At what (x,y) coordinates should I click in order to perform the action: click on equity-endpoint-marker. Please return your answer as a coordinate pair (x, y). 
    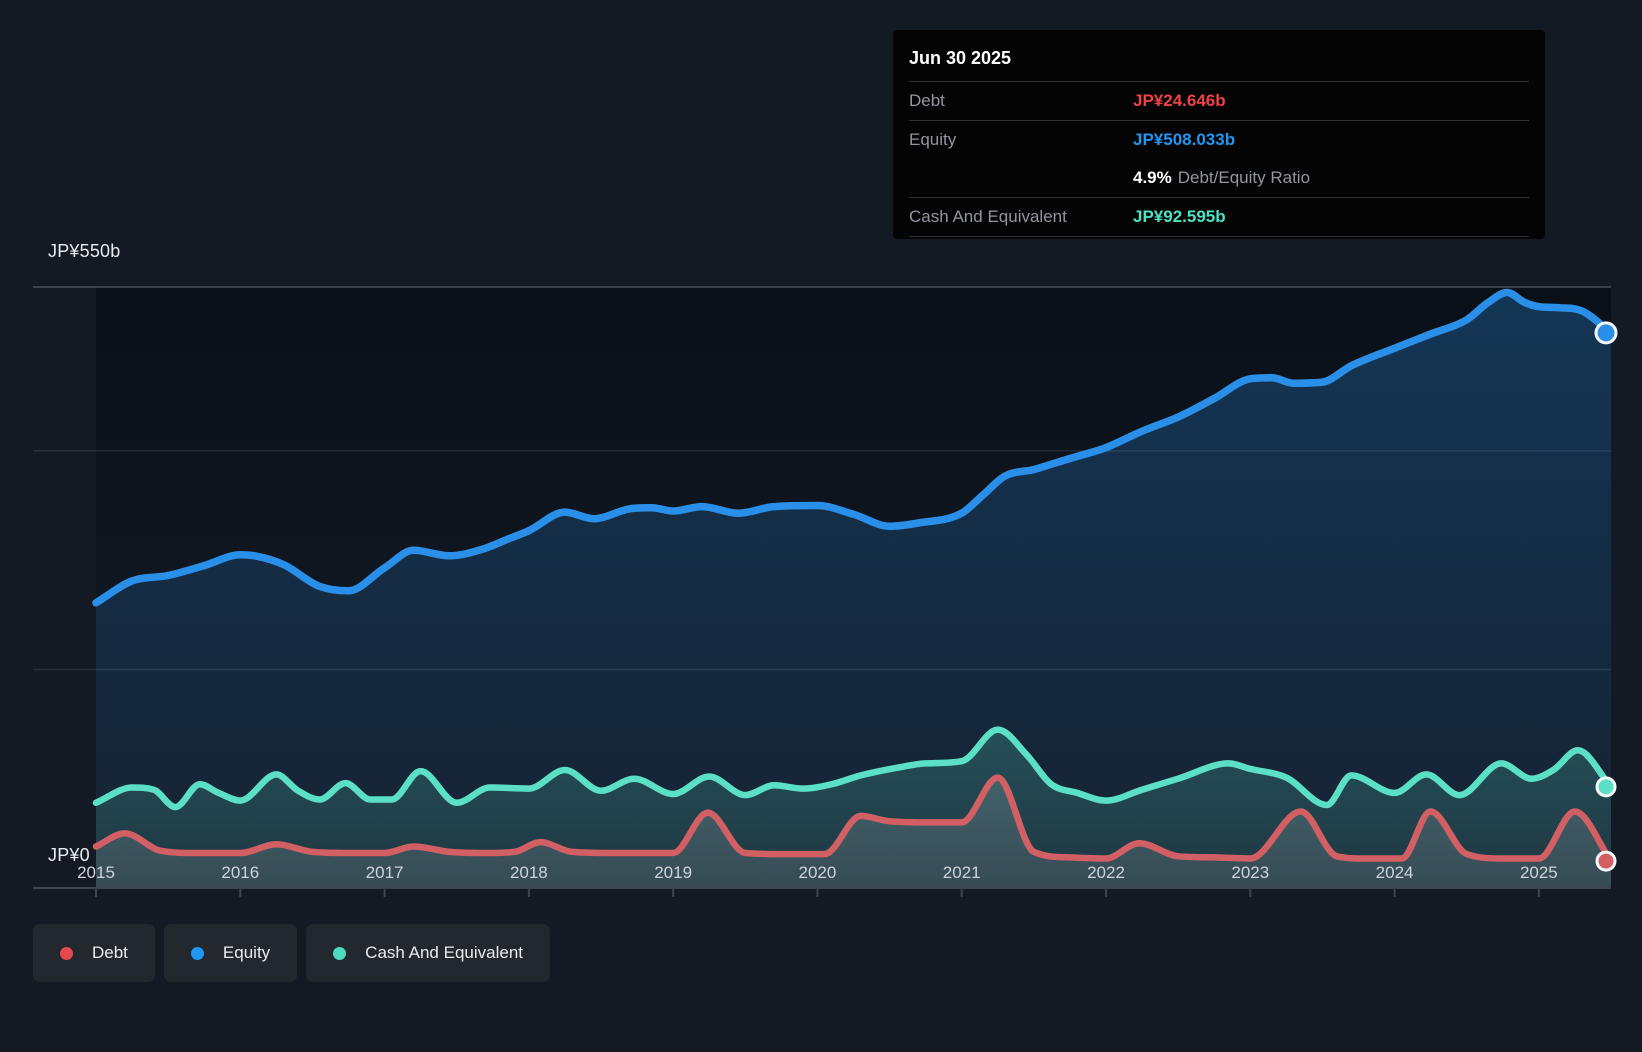
    Looking at the image, I should click on (1606, 333).